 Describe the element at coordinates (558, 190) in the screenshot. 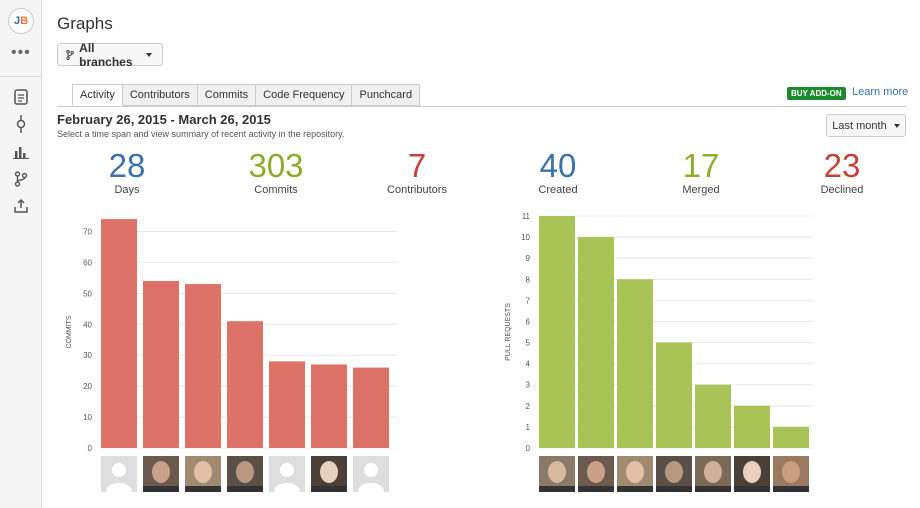

I see `stat-created-label: Created` at that location.